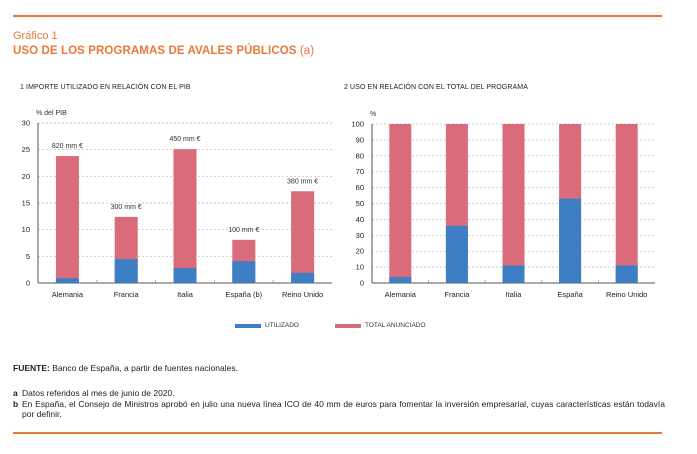 Image resolution: width=697 pixels, height=454 pixels. What do you see at coordinates (67, 146) in the screenshot?
I see `bar-annotation: 820 mm €` at bounding box center [67, 146].